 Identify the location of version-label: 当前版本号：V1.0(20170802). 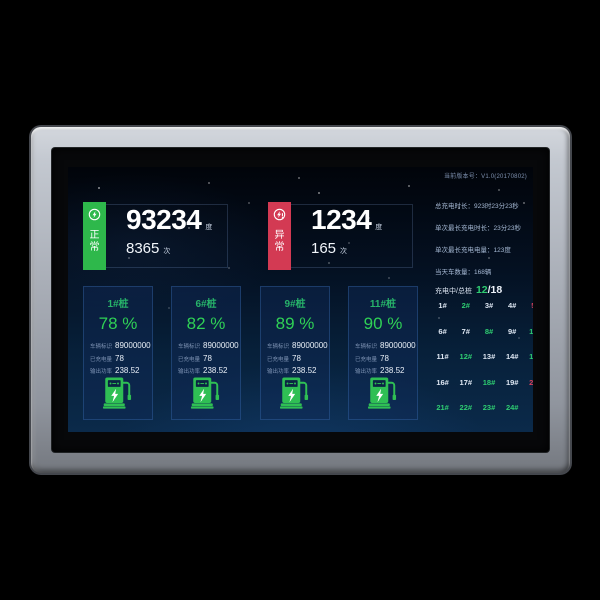
(485, 177).